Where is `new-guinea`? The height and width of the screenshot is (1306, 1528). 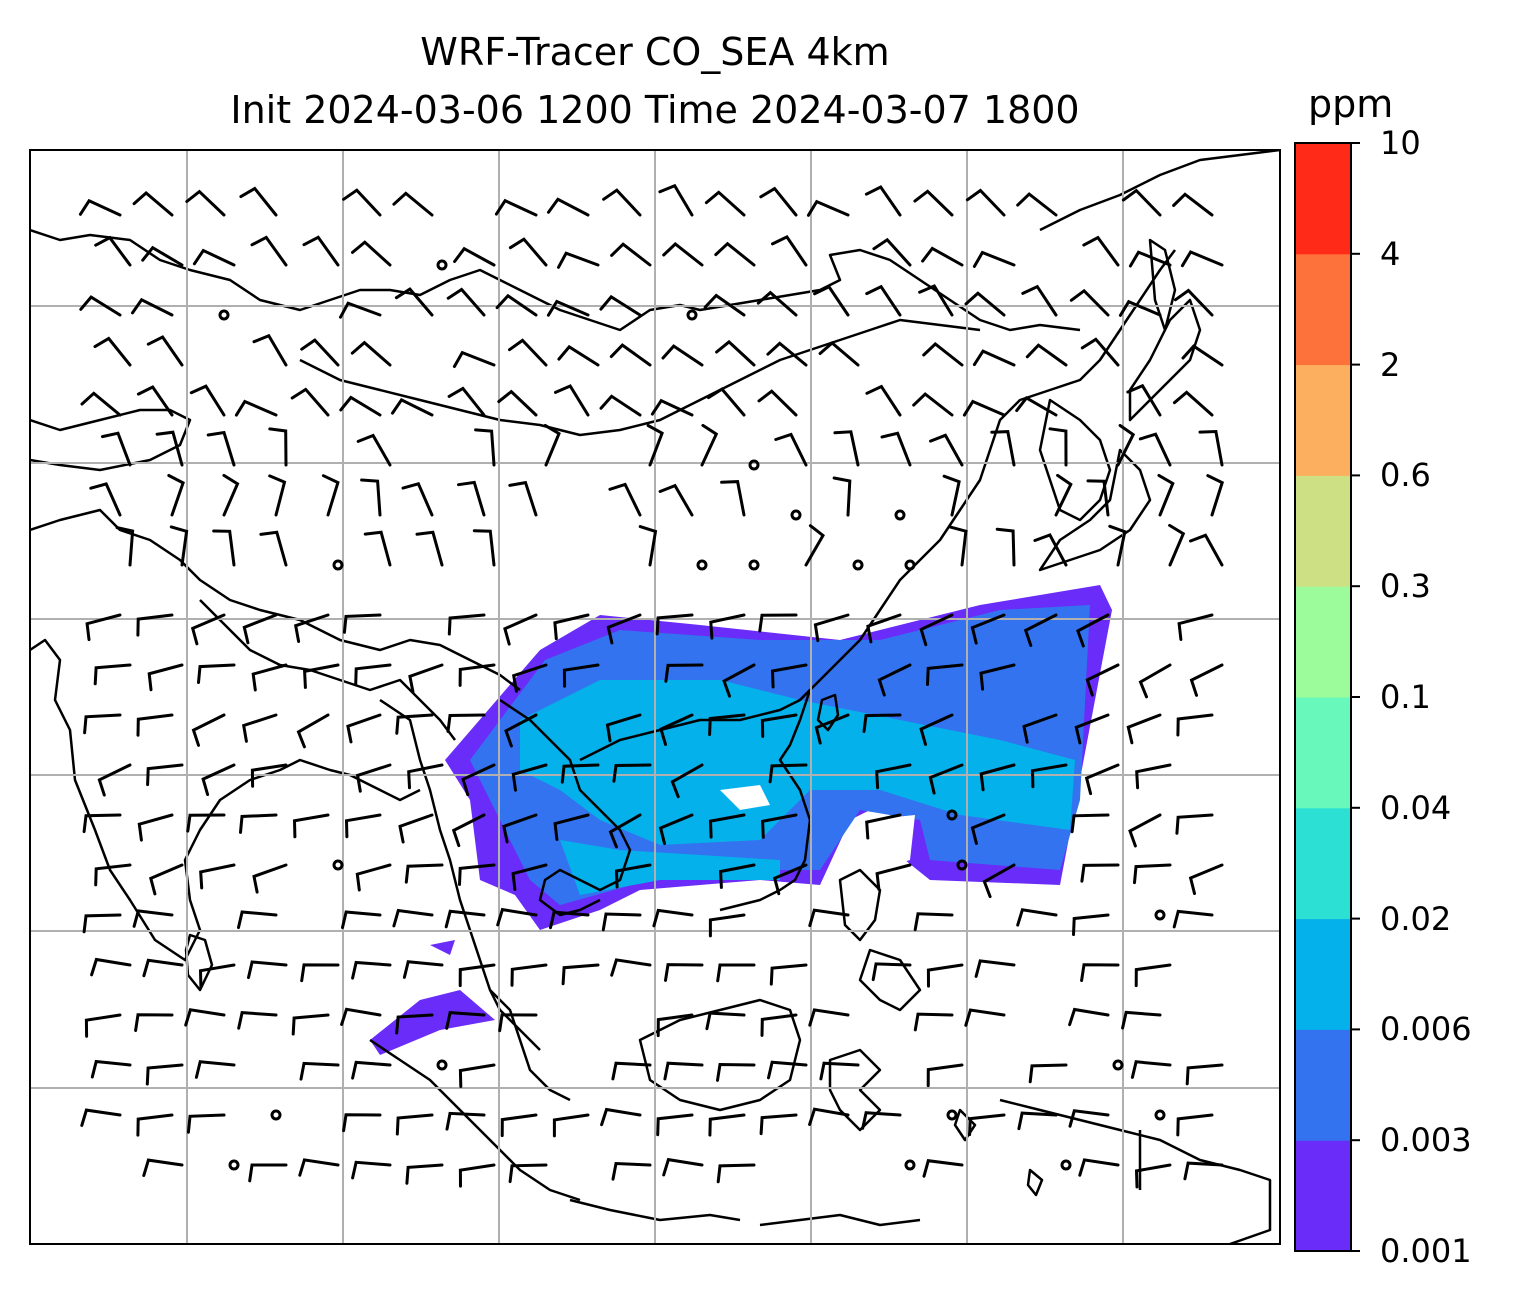 new-guinea is located at coordinates (1135, 1171).